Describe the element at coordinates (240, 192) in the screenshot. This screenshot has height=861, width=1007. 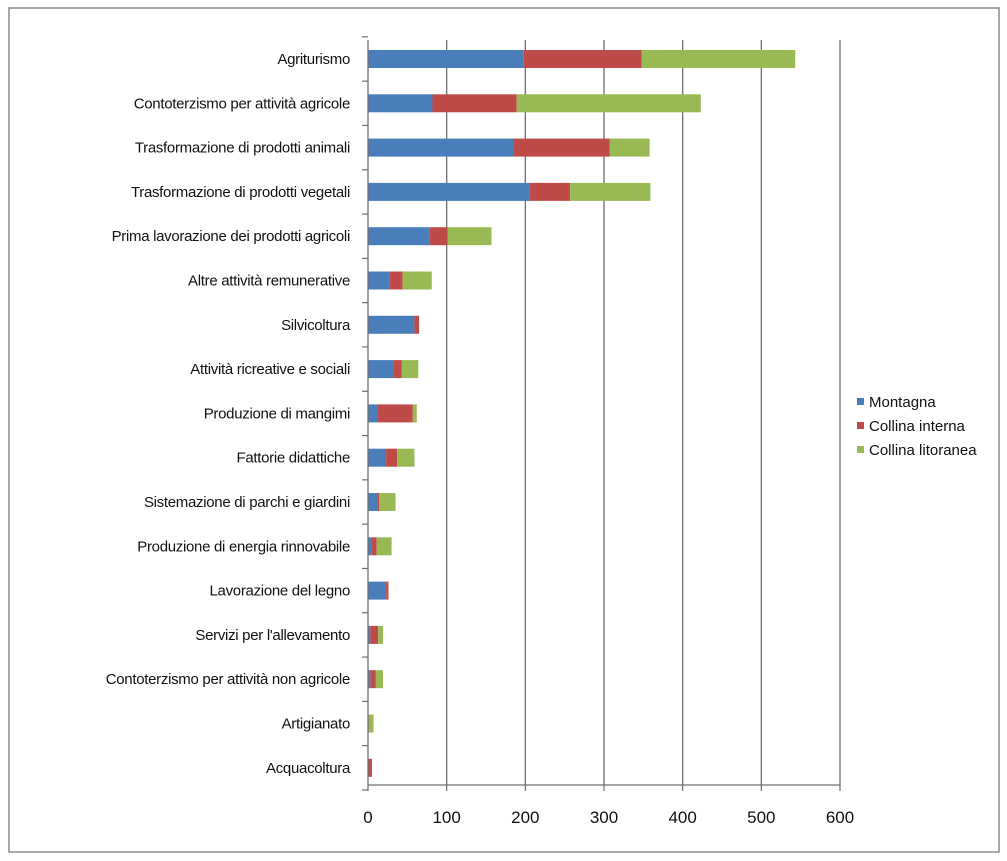
I see `category-label: Trasformazione di prodotti vegetali` at that location.